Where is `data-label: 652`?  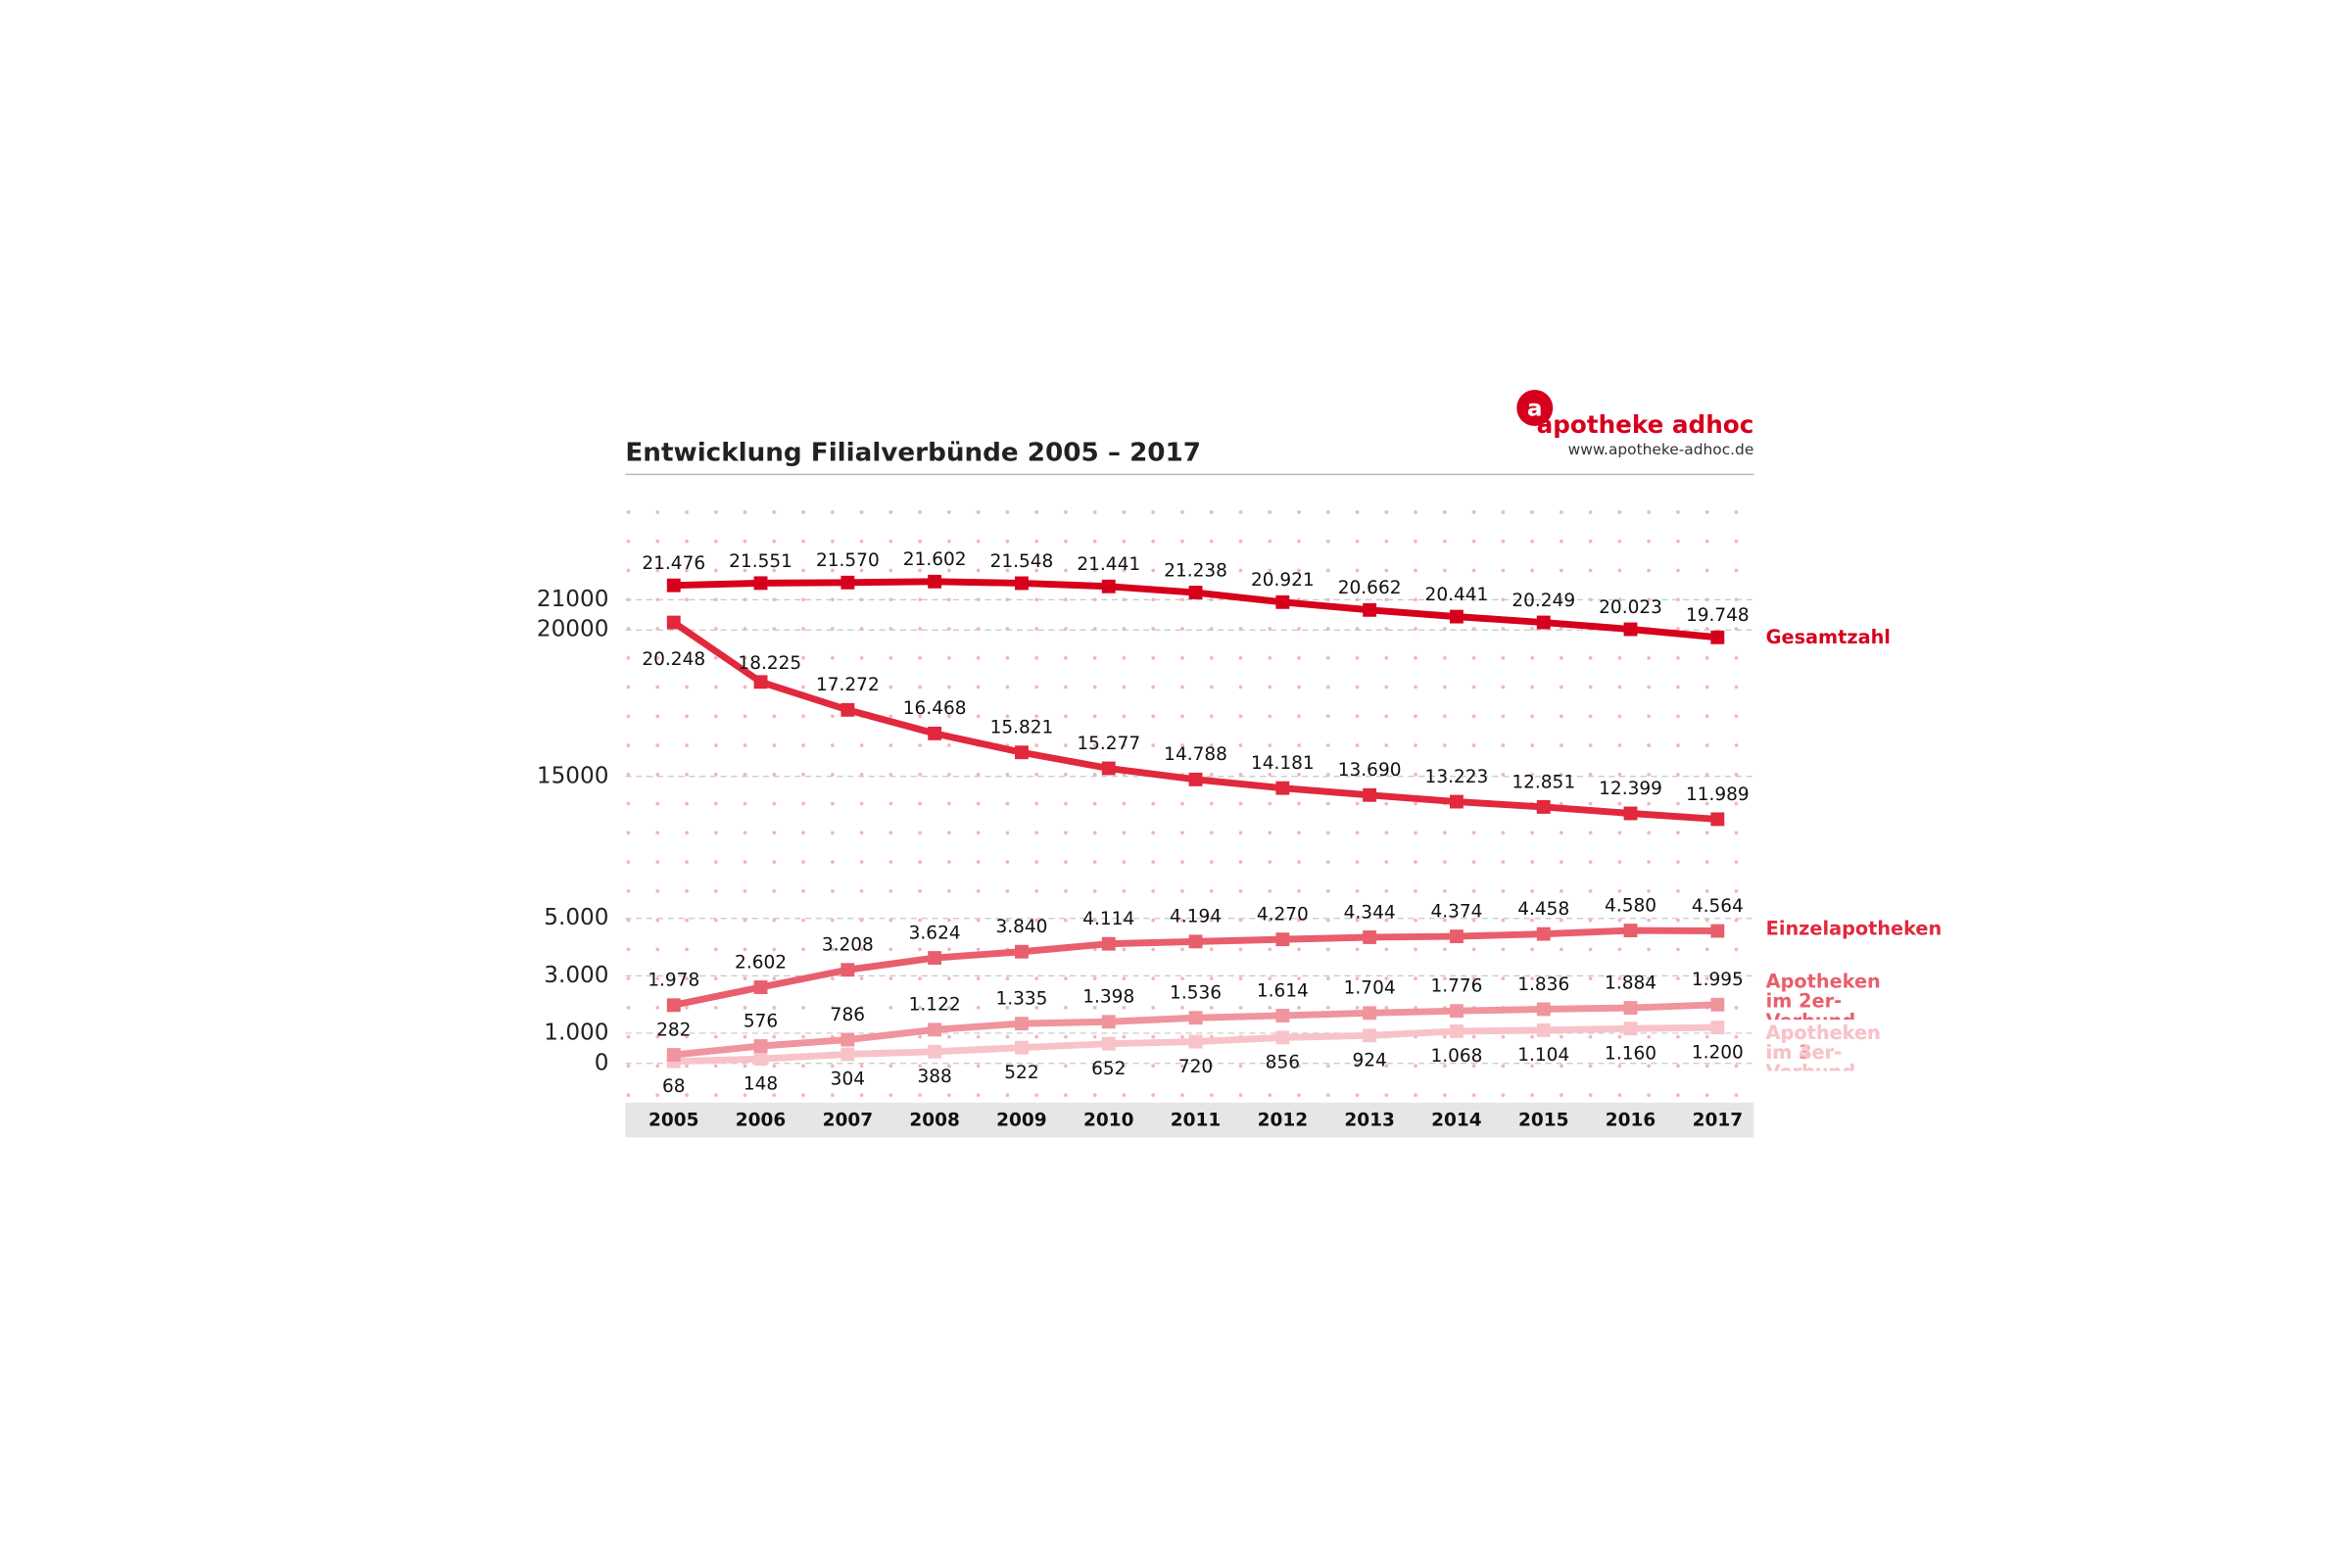 data-label: 652 is located at coordinates (1108, 1069).